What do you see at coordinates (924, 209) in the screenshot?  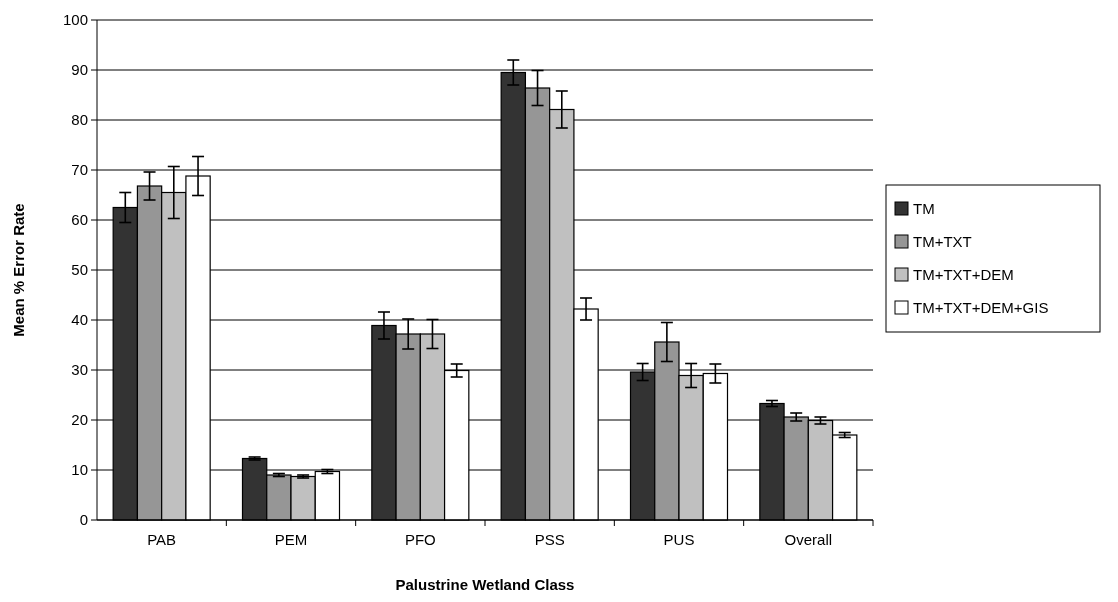 I see `legend-label: TM` at bounding box center [924, 209].